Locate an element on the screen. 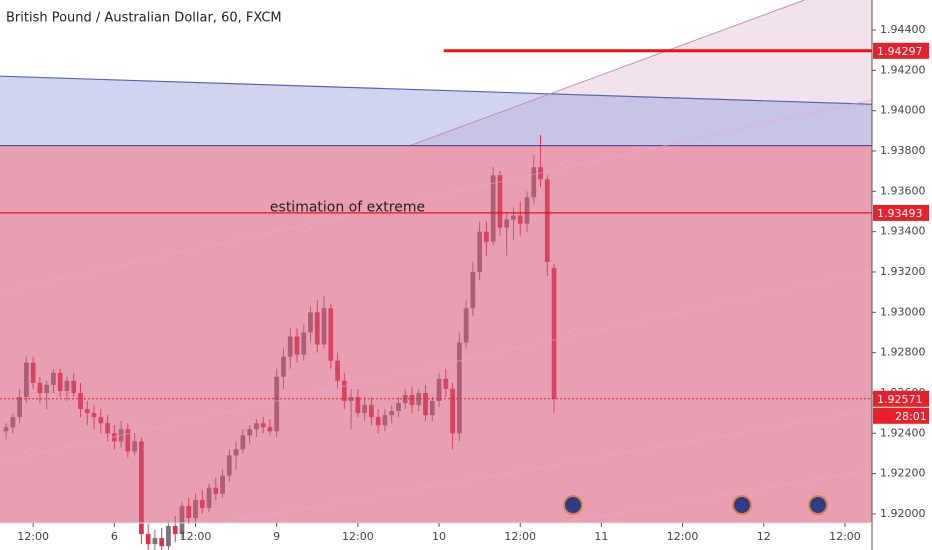  channel-zone is located at coordinates (436, 111).